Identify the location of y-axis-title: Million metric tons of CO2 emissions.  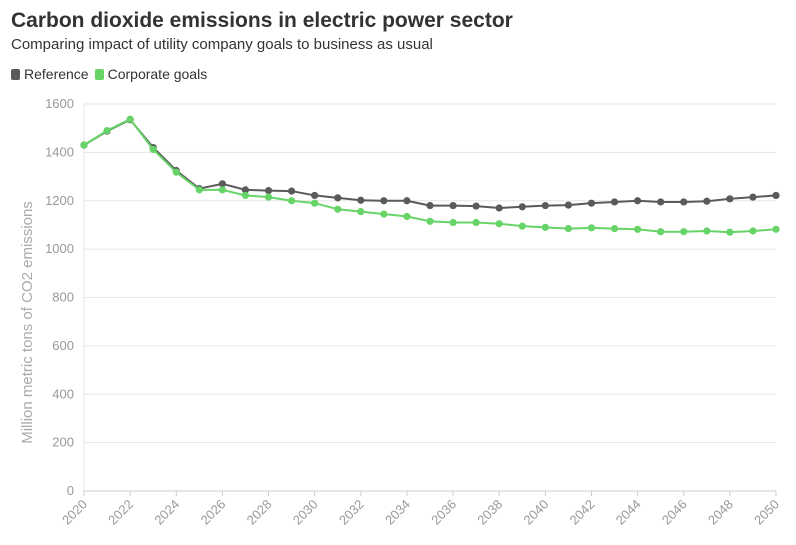
(27, 322).